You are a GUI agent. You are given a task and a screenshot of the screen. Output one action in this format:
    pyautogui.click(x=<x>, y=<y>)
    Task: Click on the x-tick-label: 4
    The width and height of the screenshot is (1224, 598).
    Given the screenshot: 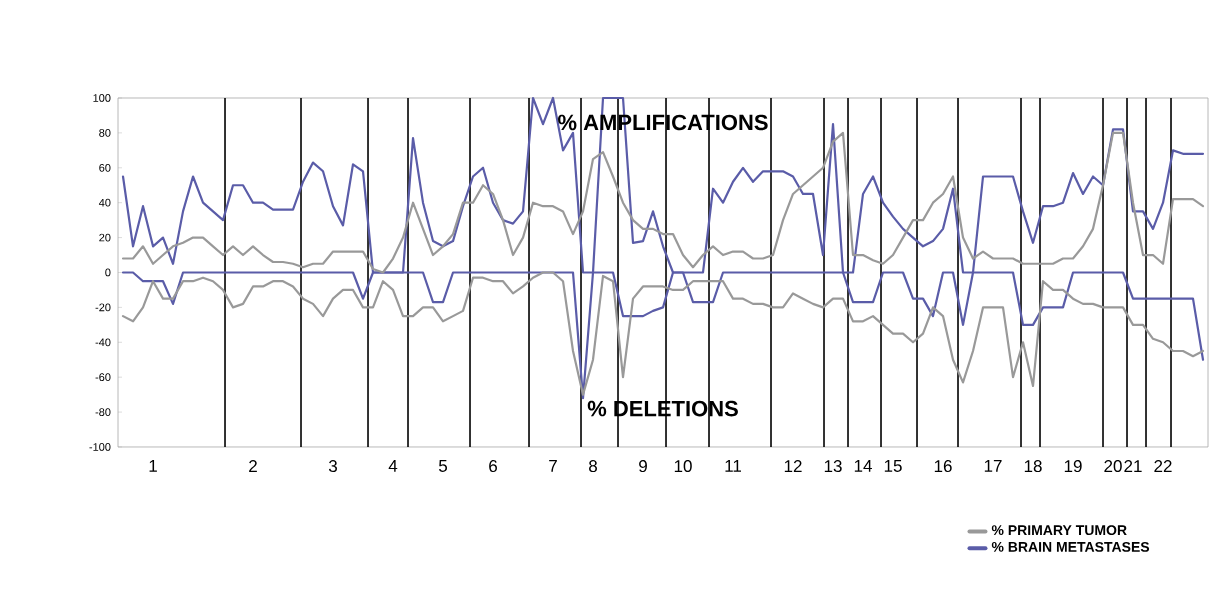 What is the action you would take?
    pyautogui.click(x=393, y=466)
    